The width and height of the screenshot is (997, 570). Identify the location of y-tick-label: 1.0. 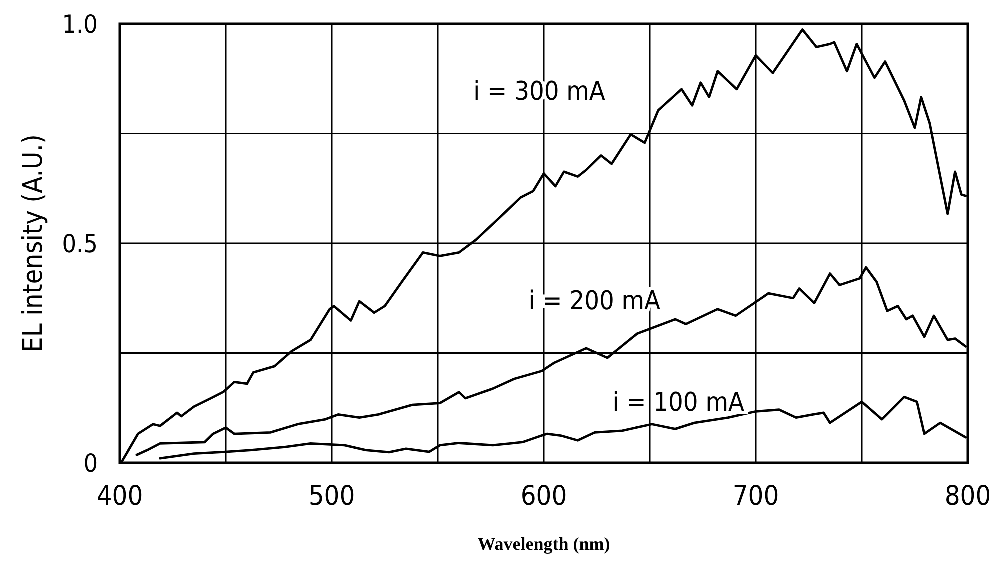
(80, 24).